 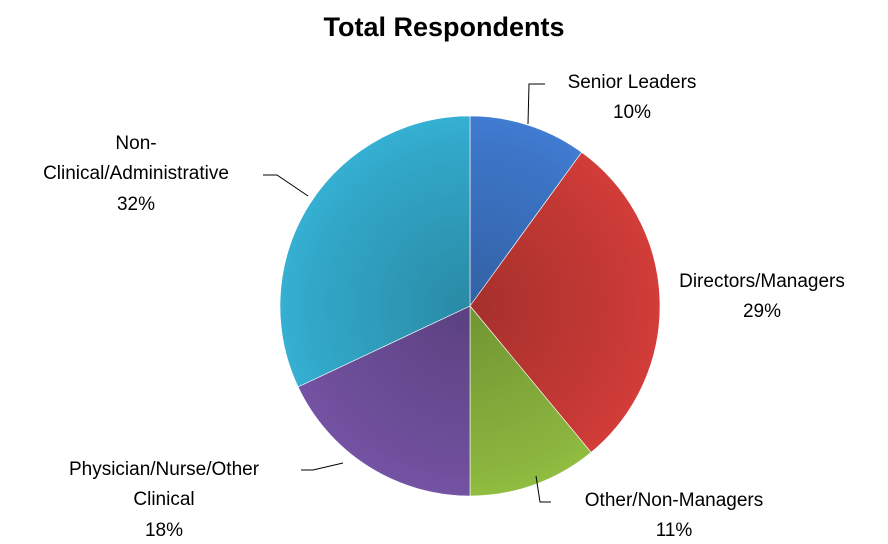 What do you see at coordinates (164, 530) in the screenshot?
I see `slice-value-label-physician-nurse-other-clinical: 18%` at bounding box center [164, 530].